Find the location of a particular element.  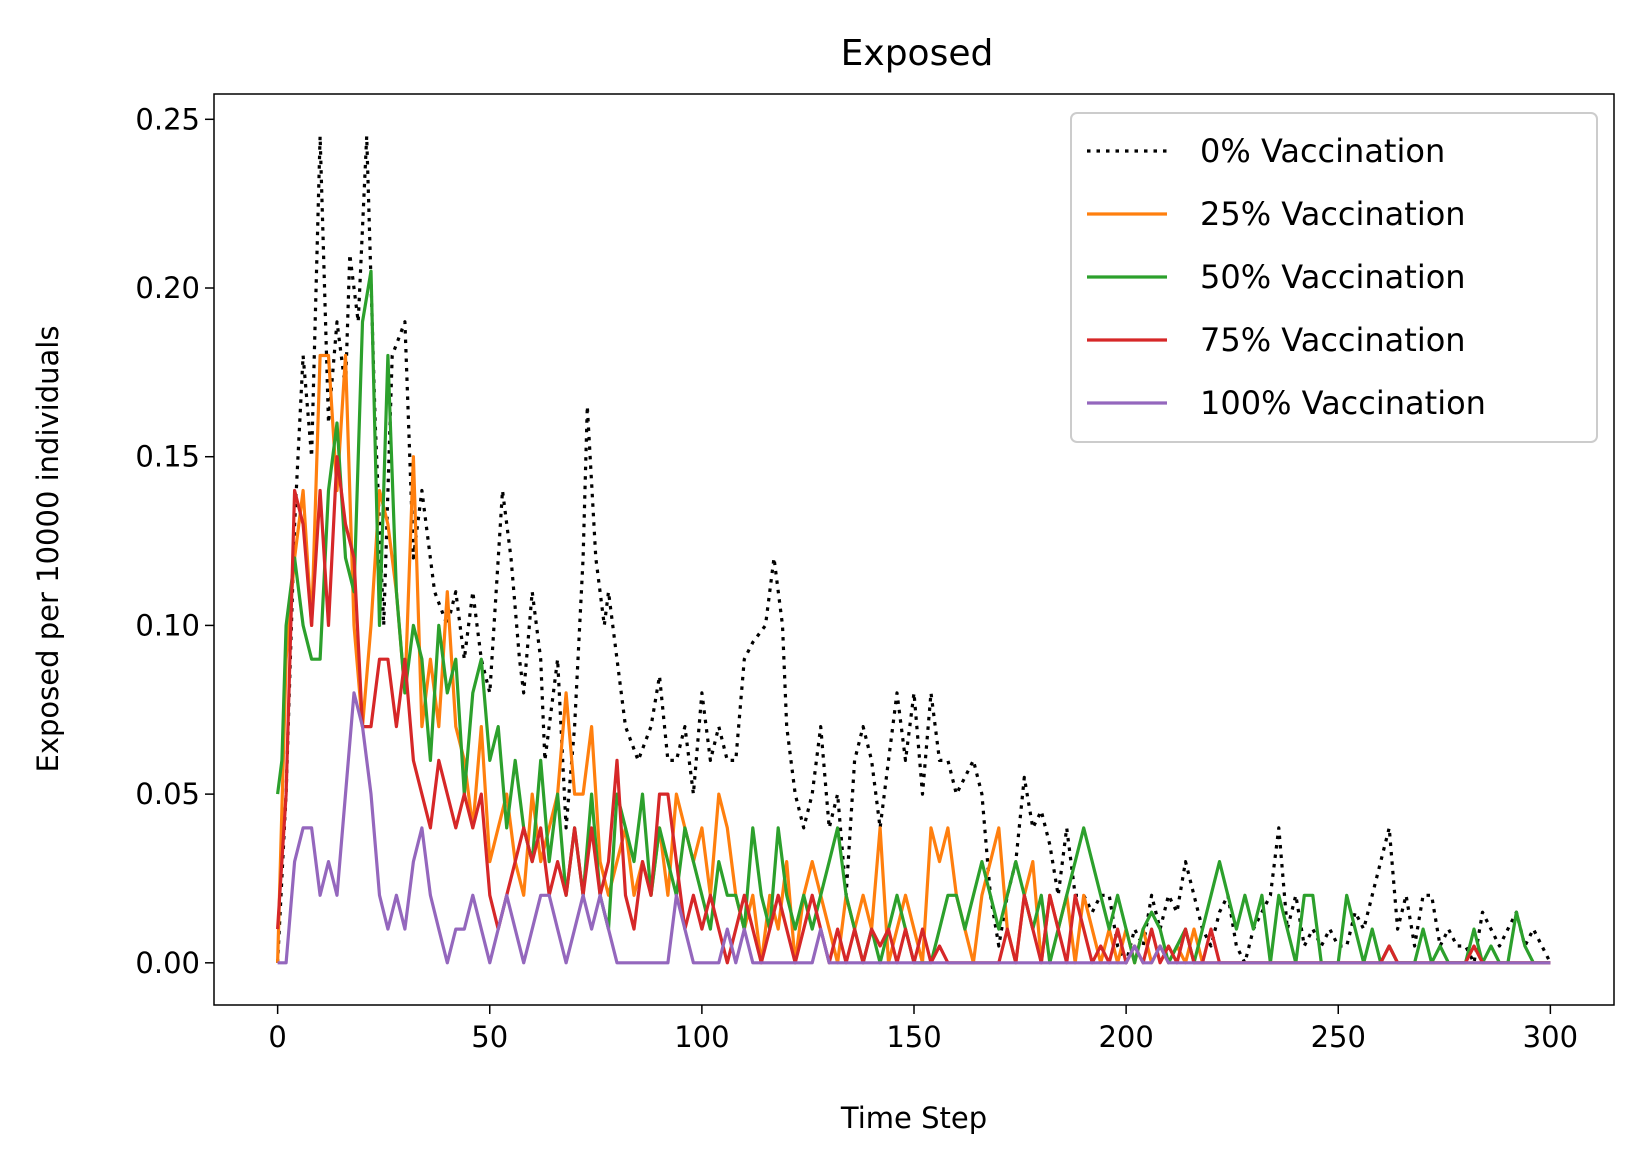

legend-label-0: 0% Vaccination is located at coordinates (1322, 151).